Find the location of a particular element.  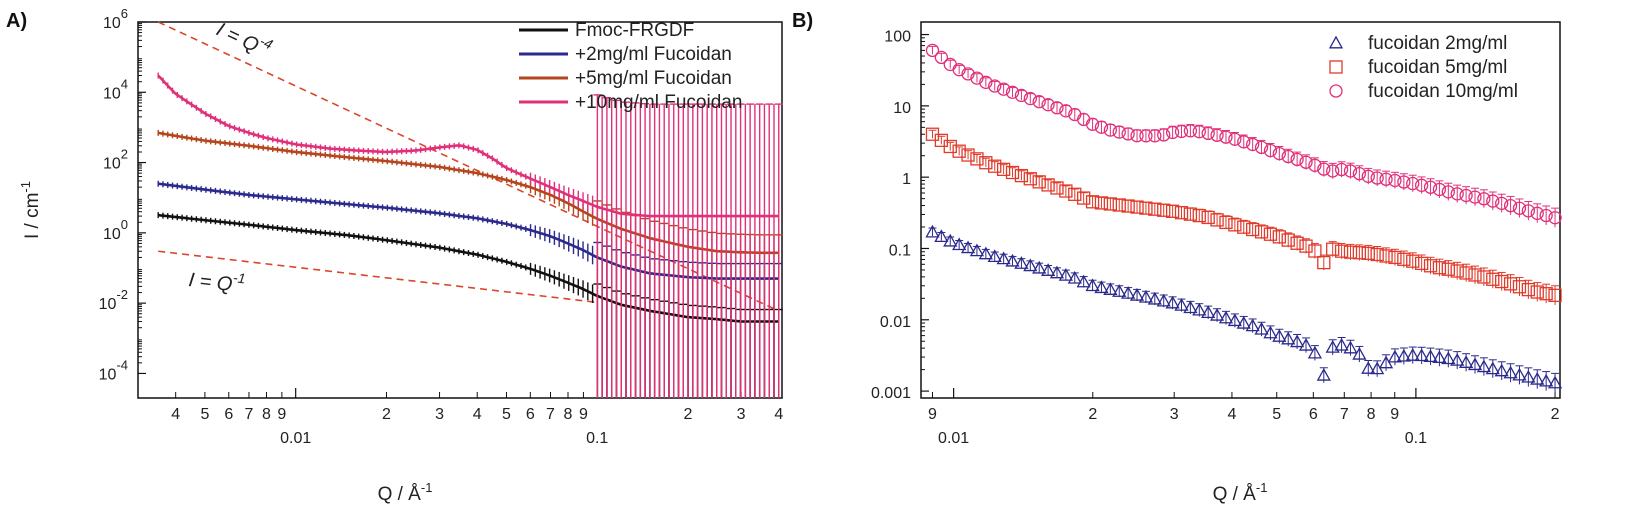

y-tick-label: 10⁰ is located at coordinates (115, 230).